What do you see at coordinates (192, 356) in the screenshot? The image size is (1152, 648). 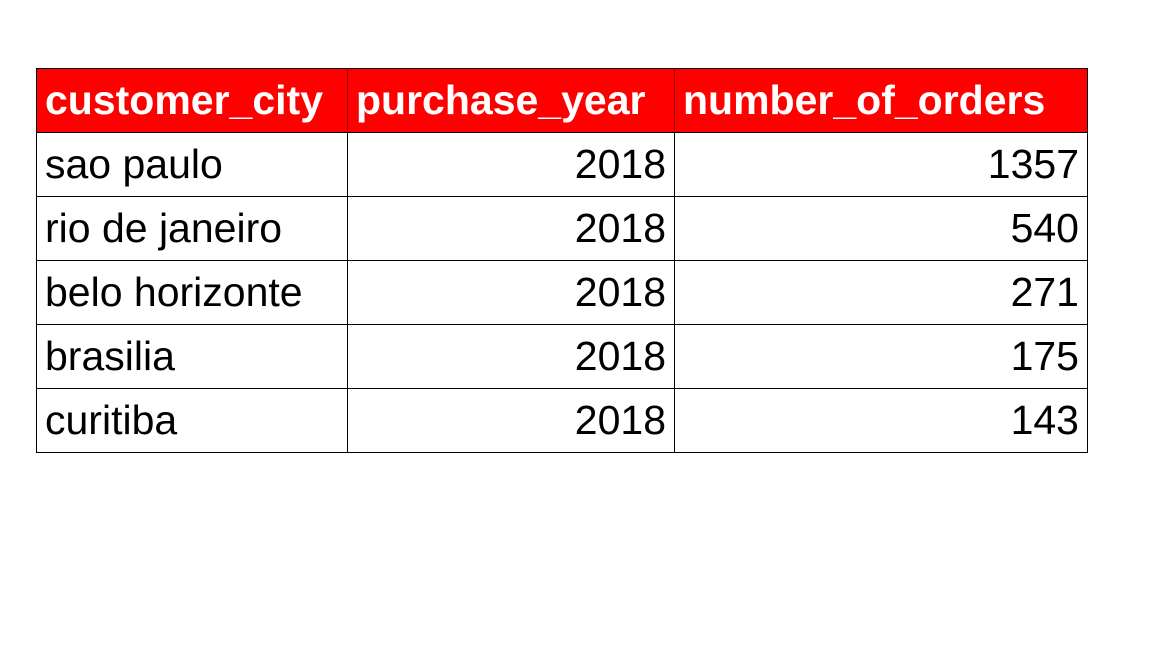 I see `cell-customer-city: brasilia` at bounding box center [192, 356].